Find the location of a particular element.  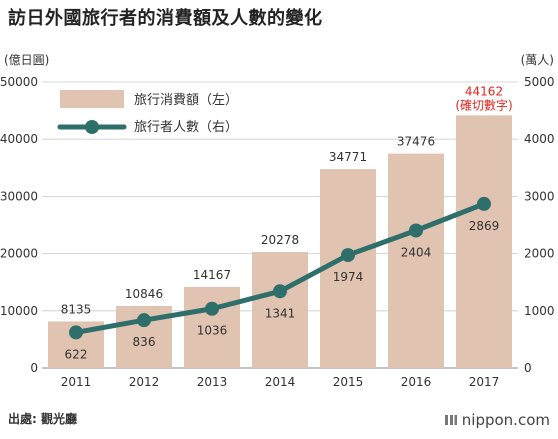

legend-label-bar: 旅行消費額（左） is located at coordinates (186, 100).